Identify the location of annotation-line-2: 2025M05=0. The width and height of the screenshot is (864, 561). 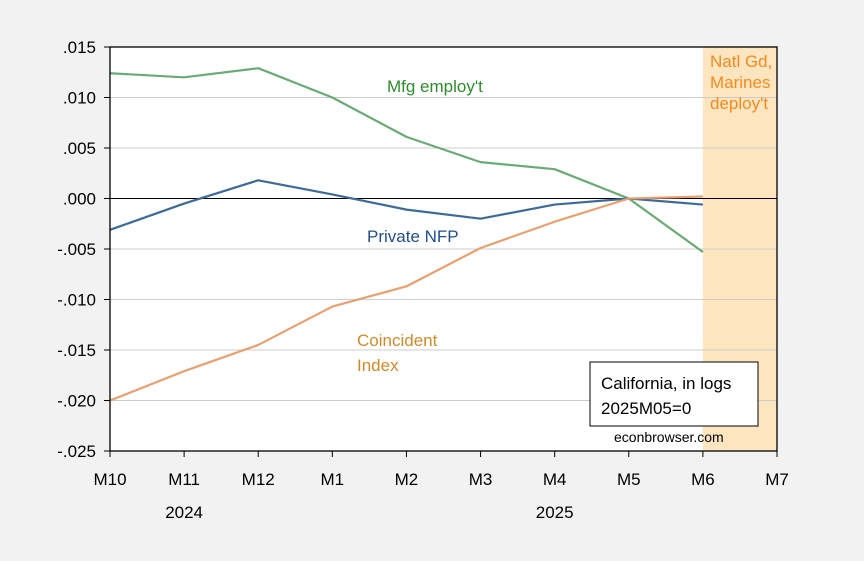
(646, 408).